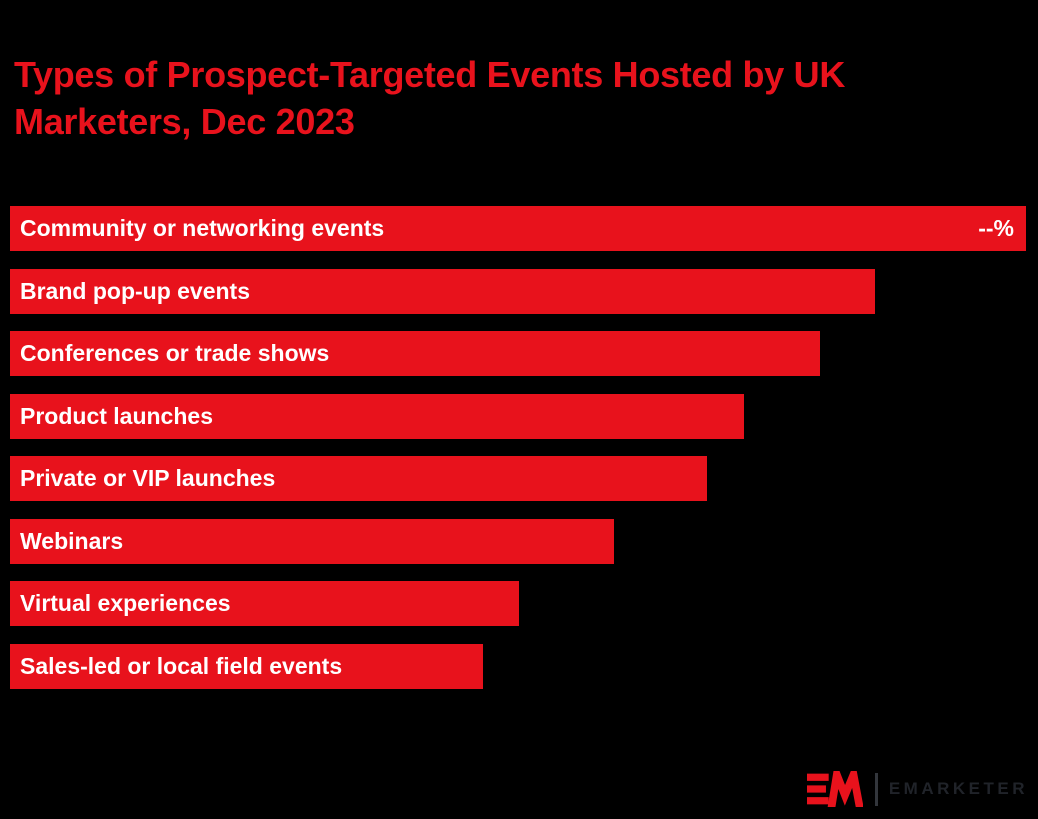 The height and width of the screenshot is (819, 1038). Describe the element at coordinates (72, 540) in the screenshot. I see `bar-label: Webinars` at that location.